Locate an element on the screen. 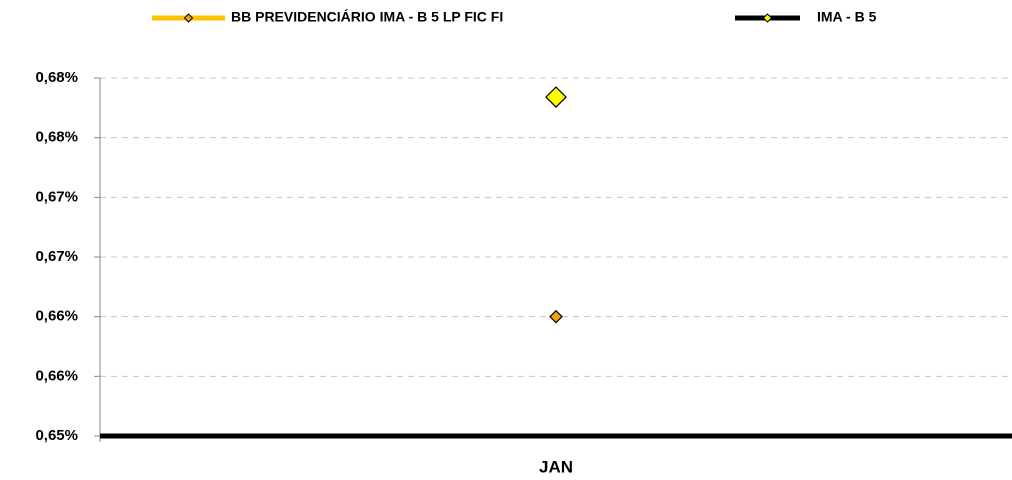  y-tick-label: 0,65% is located at coordinates (56, 435).